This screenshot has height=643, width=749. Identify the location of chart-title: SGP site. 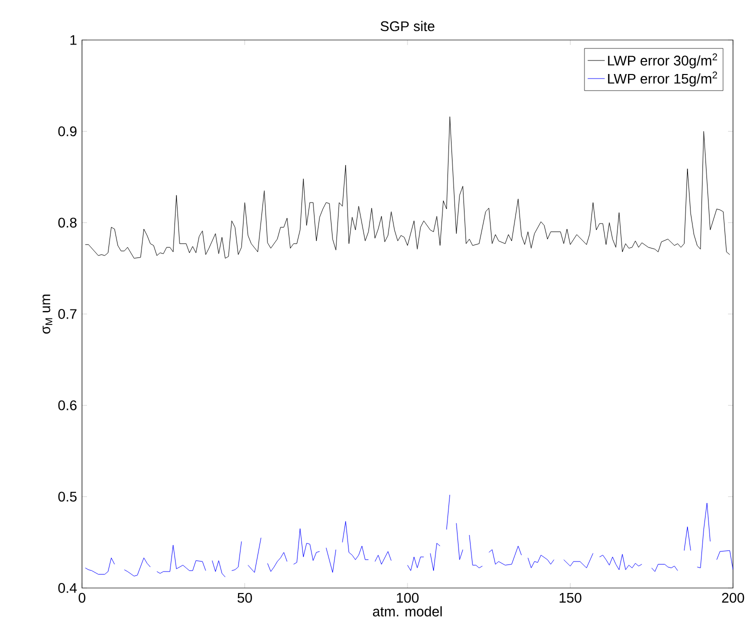
(407, 26).